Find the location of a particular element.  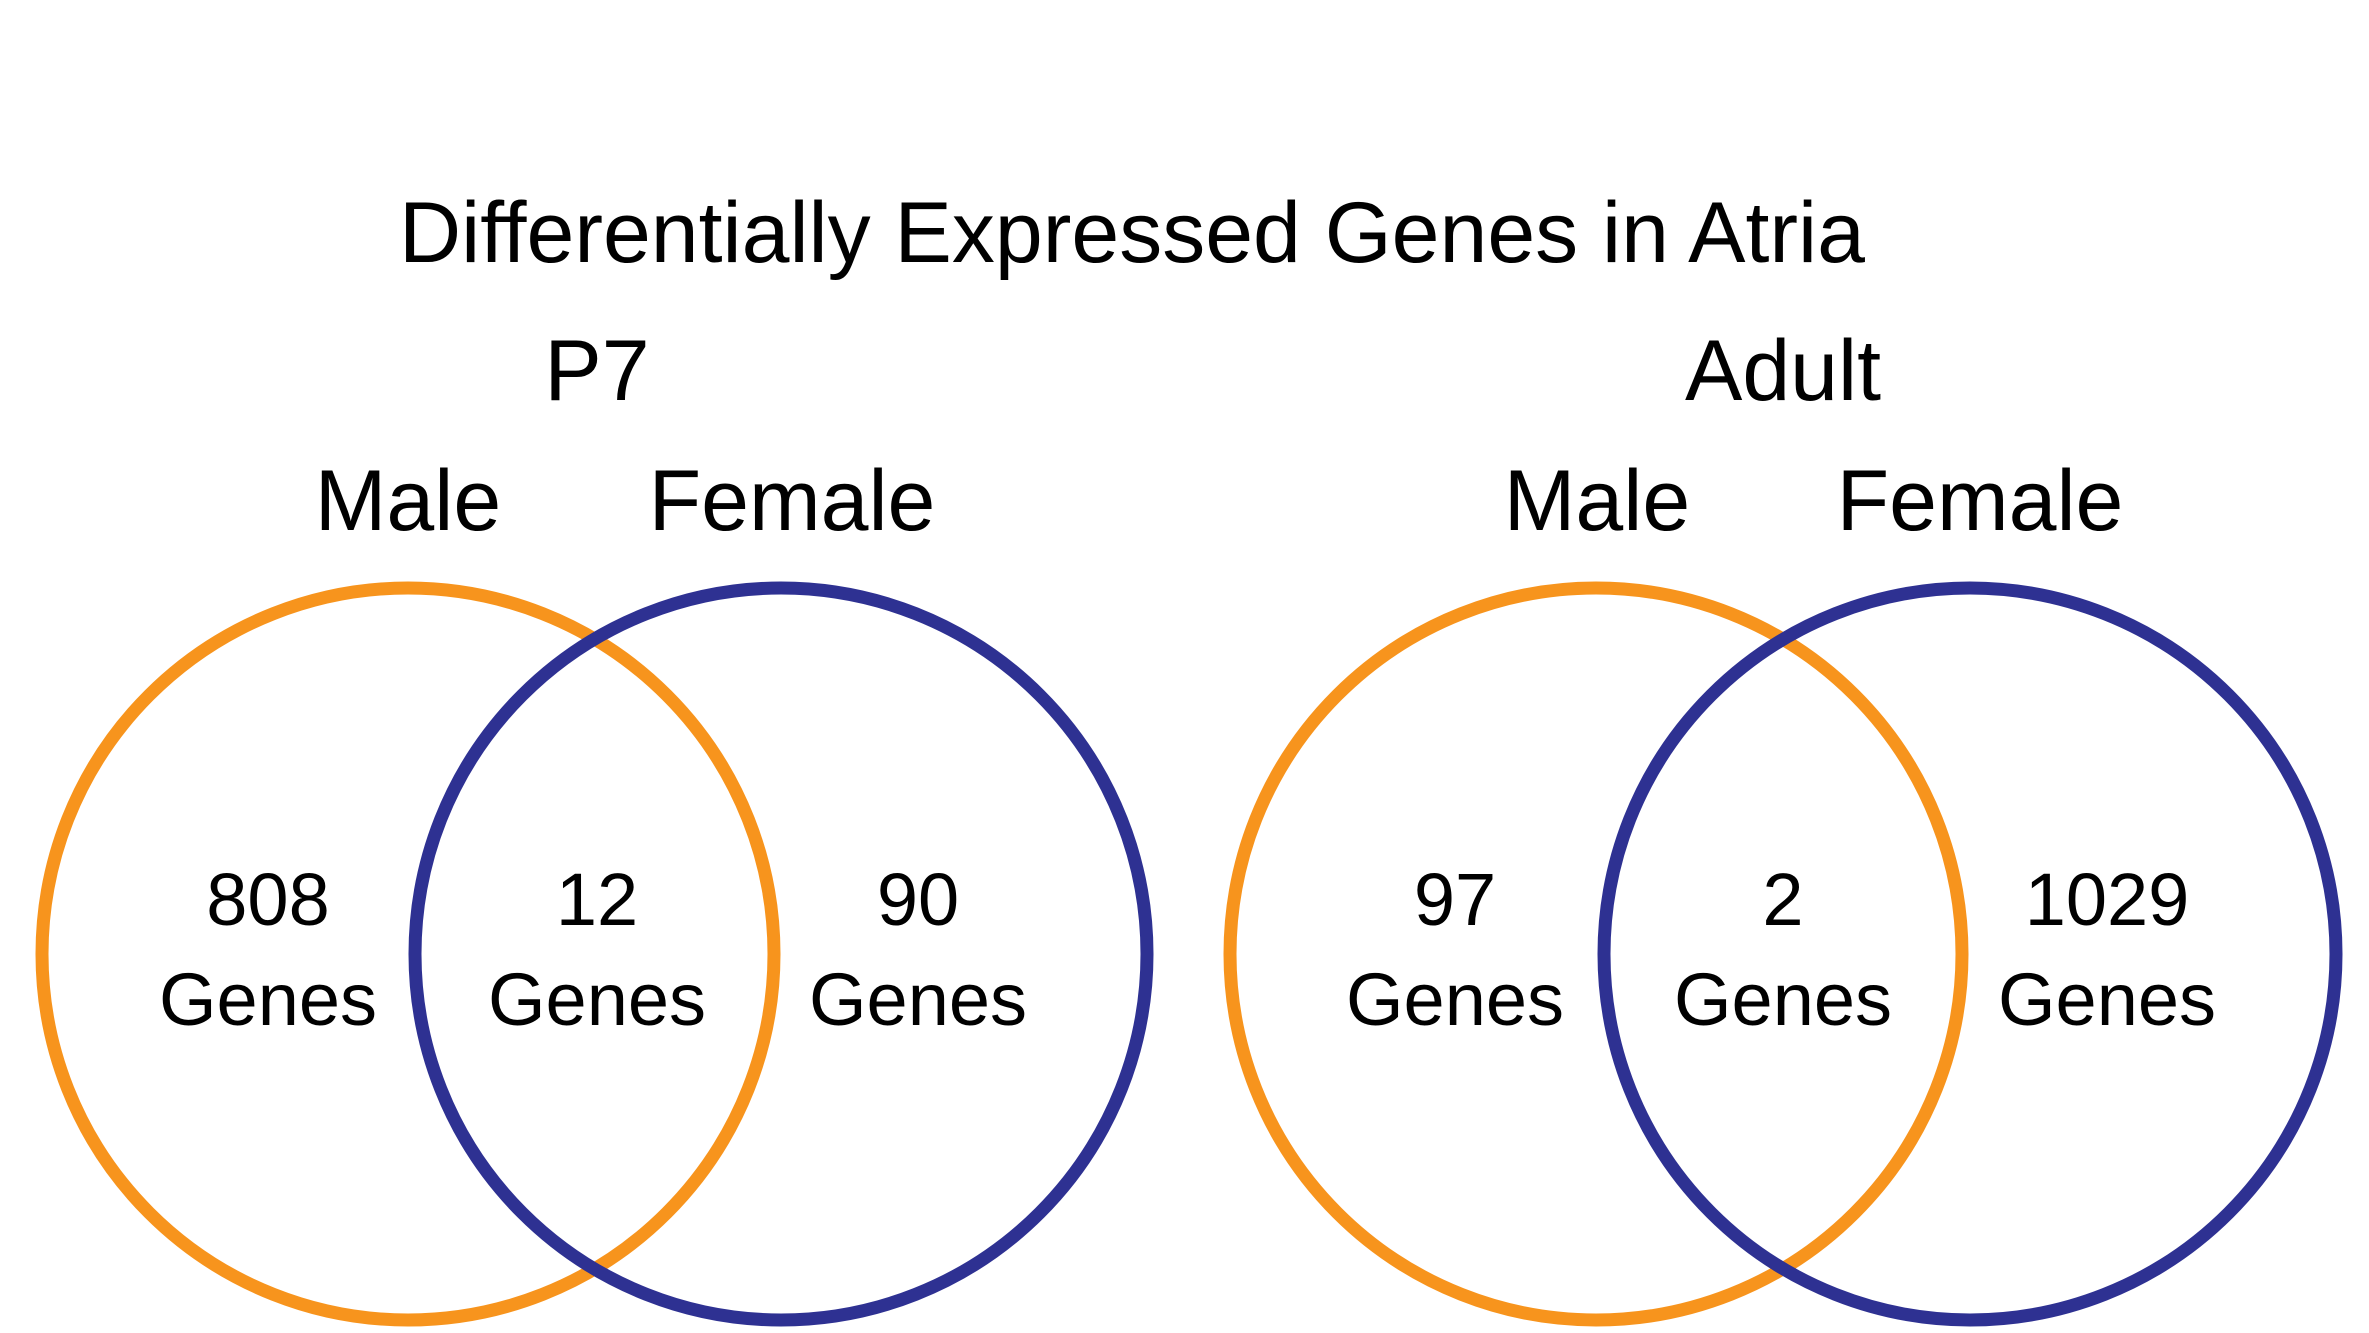

female-only-count: 1029 is located at coordinates (2107, 899).